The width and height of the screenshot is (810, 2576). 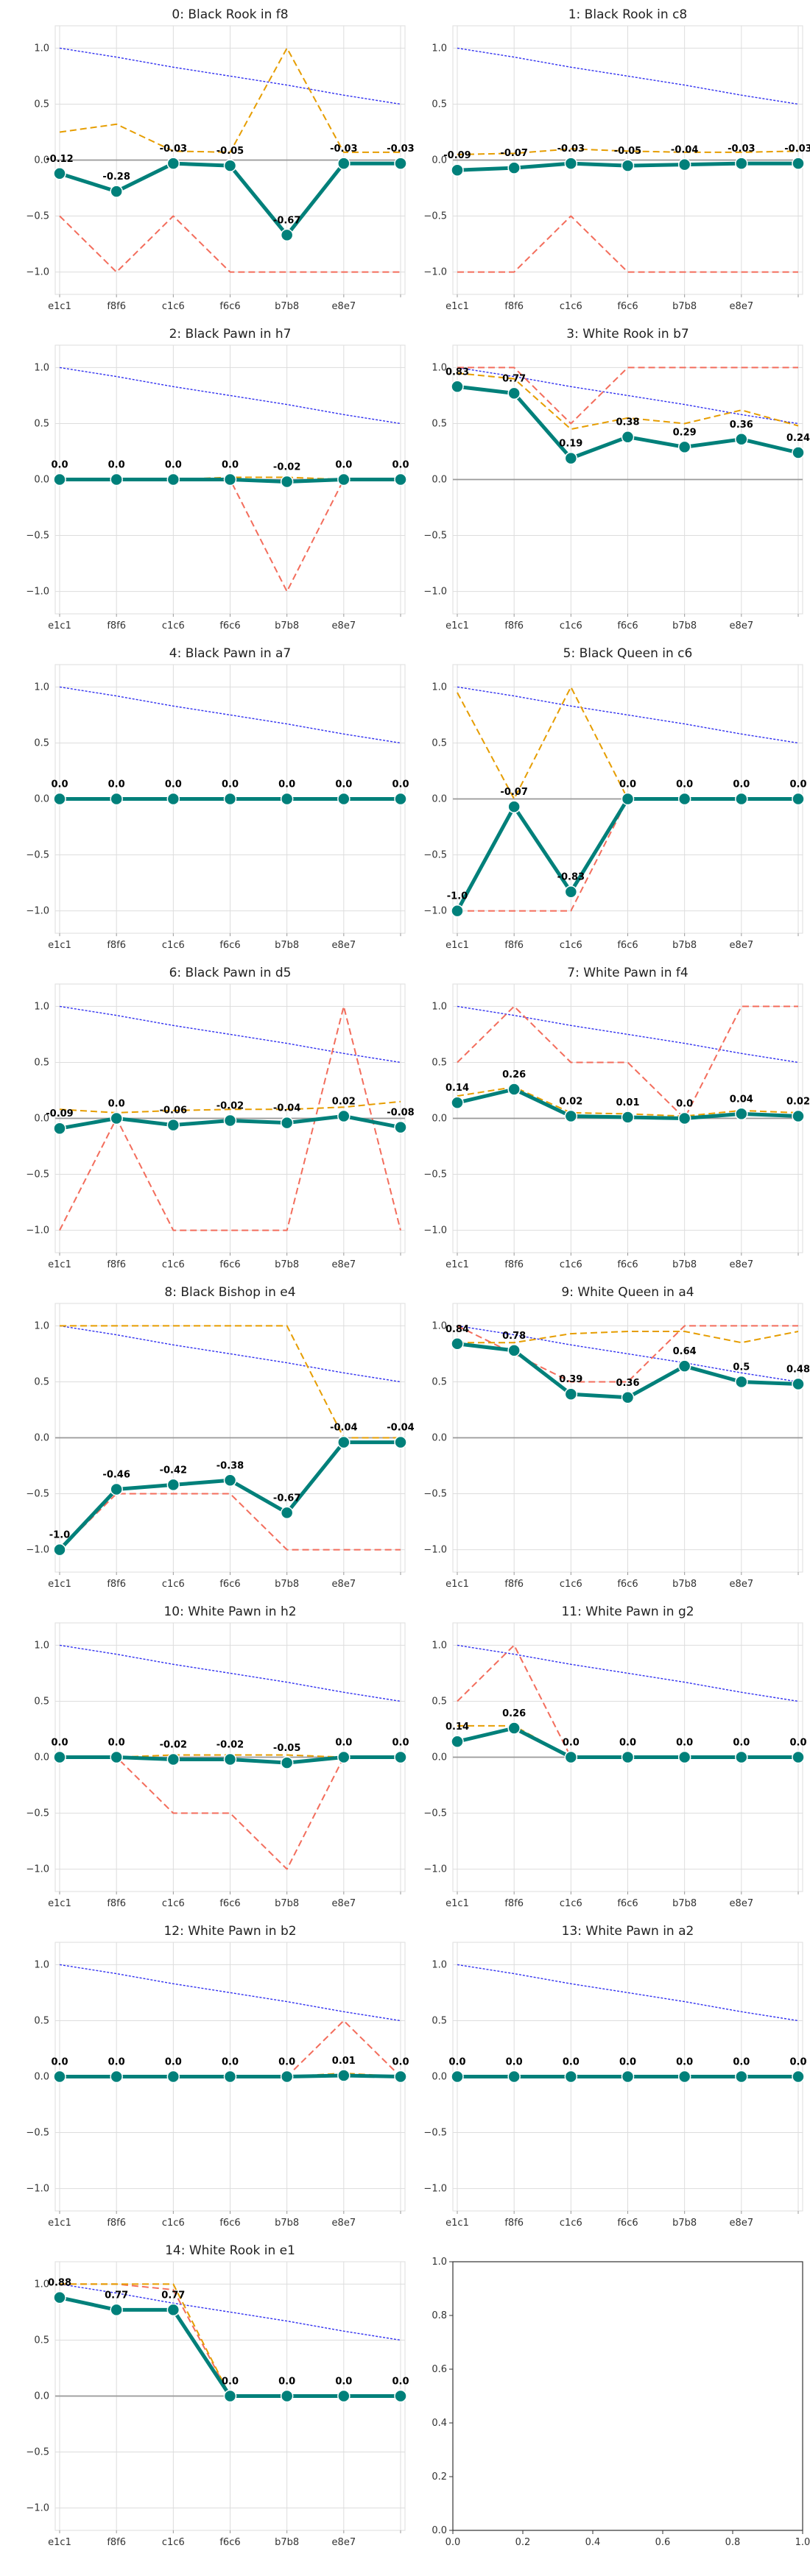 What do you see at coordinates (116, 2295) in the screenshot?
I see `data-label: 0.77` at bounding box center [116, 2295].